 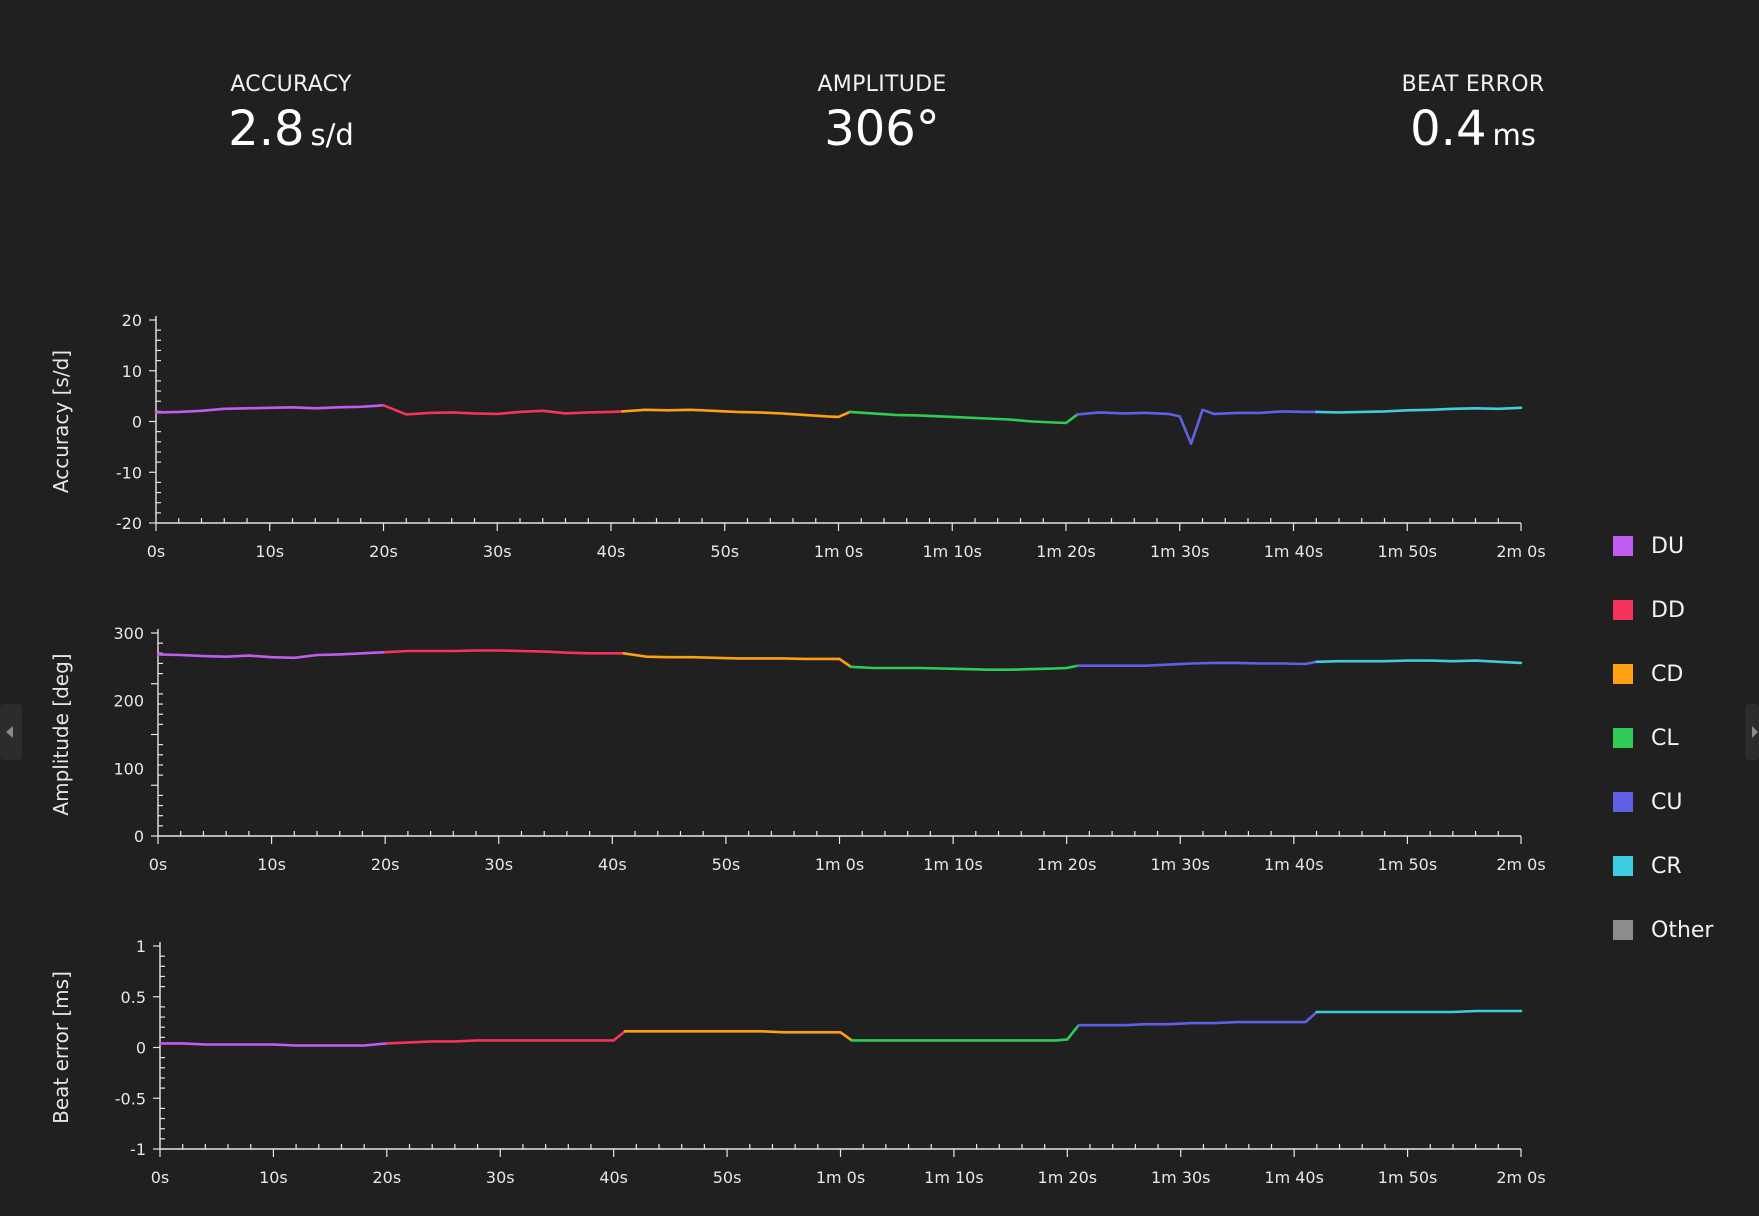 What do you see at coordinates (1755, 732) in the screenshot?
I see `chevron-right-icon` at bounding box center [1755, 732].